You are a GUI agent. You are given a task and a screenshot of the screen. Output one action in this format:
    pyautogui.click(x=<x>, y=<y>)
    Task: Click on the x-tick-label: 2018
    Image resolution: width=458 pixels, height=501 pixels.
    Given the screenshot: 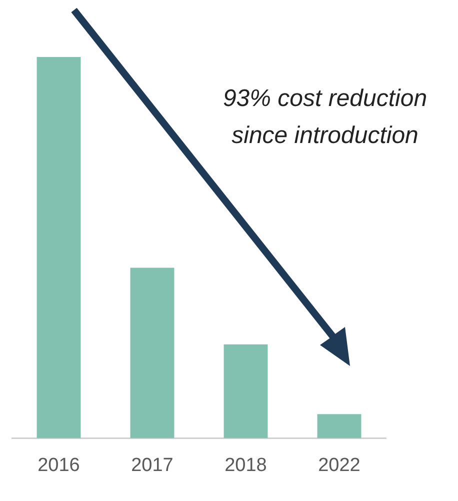 What is the action you would take?
    pyautogui.click(x=245, y=465)
    